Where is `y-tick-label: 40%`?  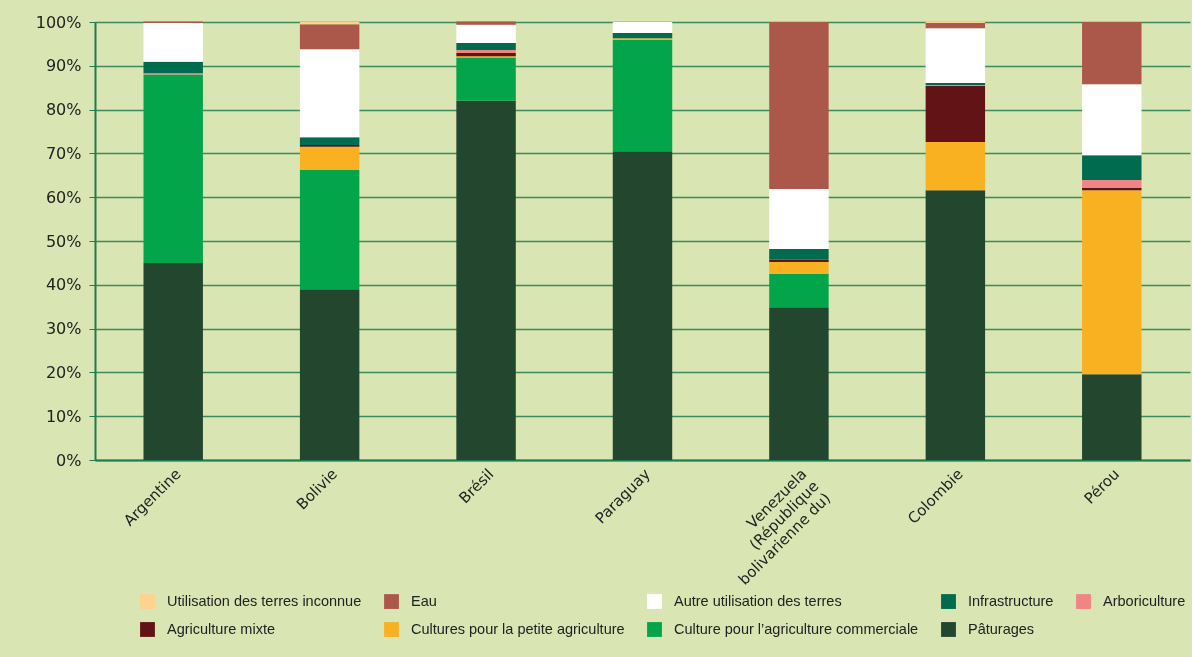 y-tick-label: 40% is located at coordinates (63, 285).